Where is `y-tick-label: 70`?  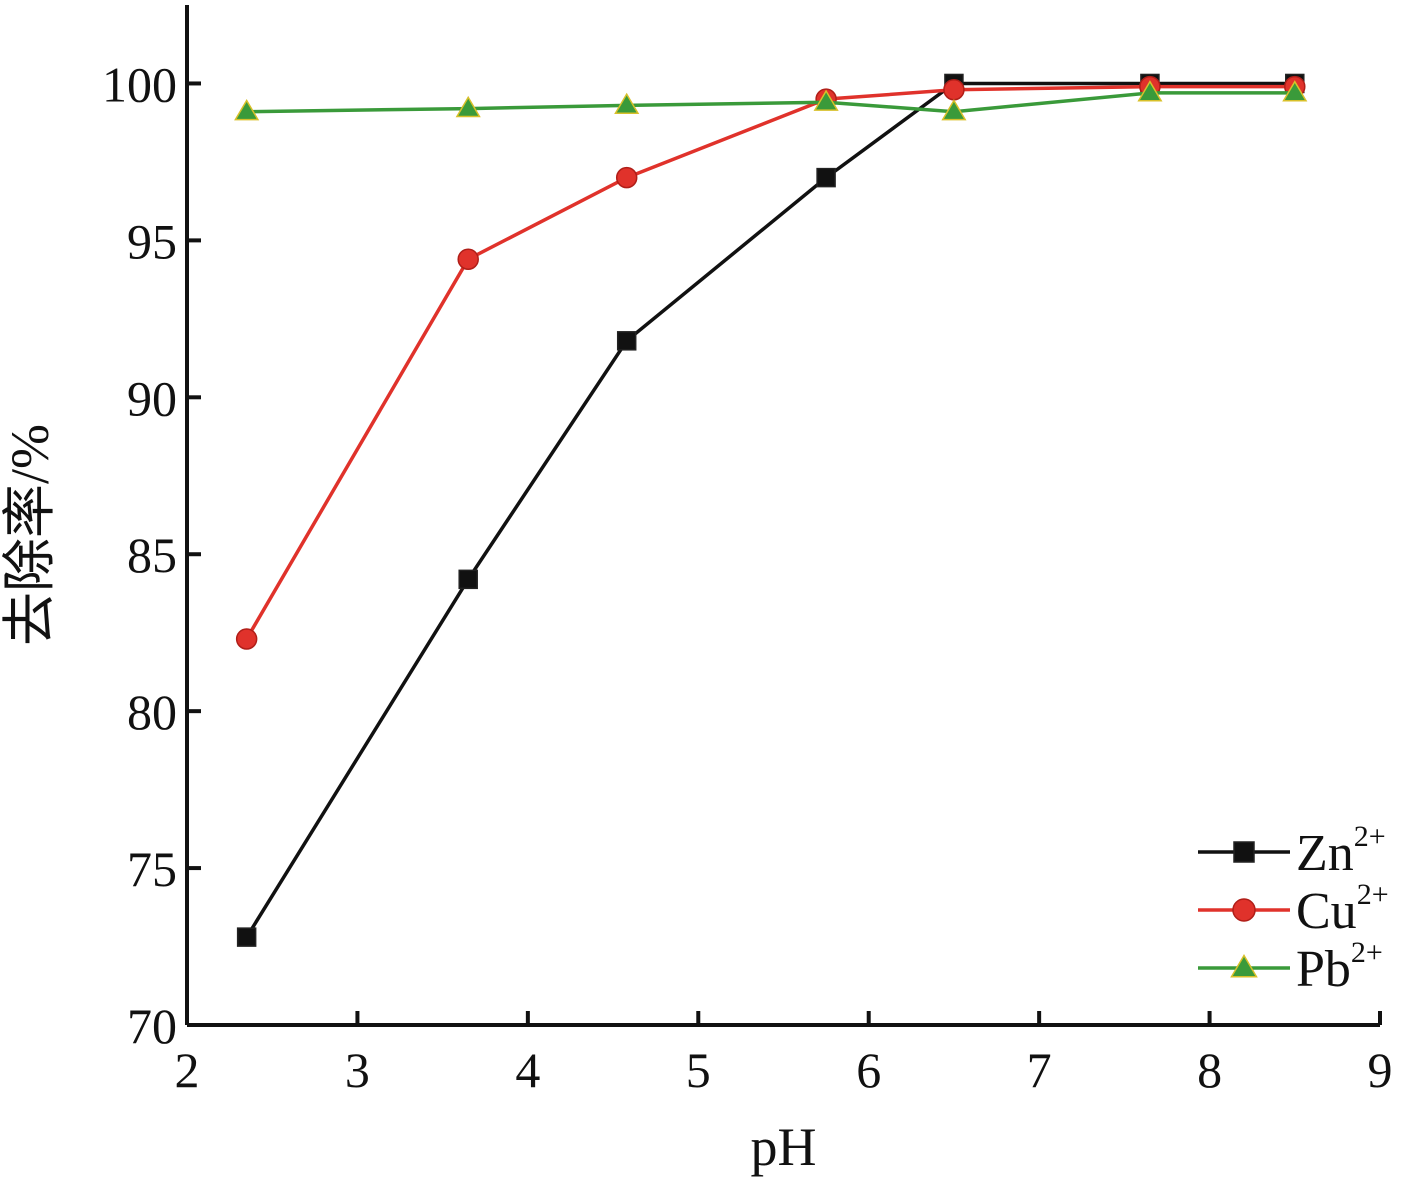 y-tick-label: 70 is located at coordinates (152, 1026).